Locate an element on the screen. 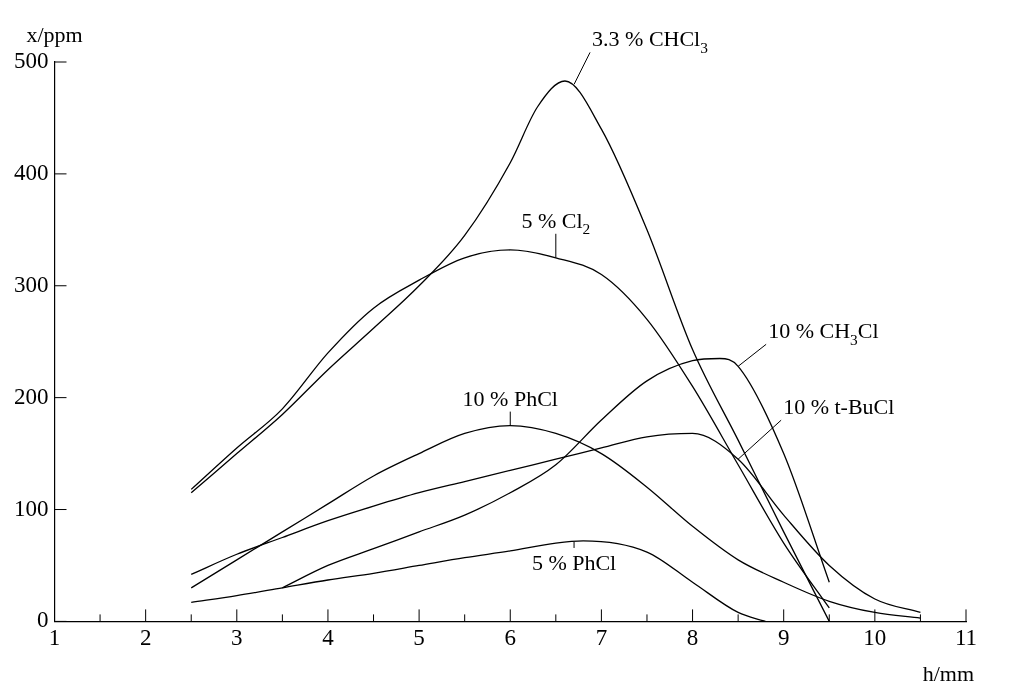 The height and width of the screenshot is (697, 1010). x-tick-label: 1 is located at coordinates (54, 638).